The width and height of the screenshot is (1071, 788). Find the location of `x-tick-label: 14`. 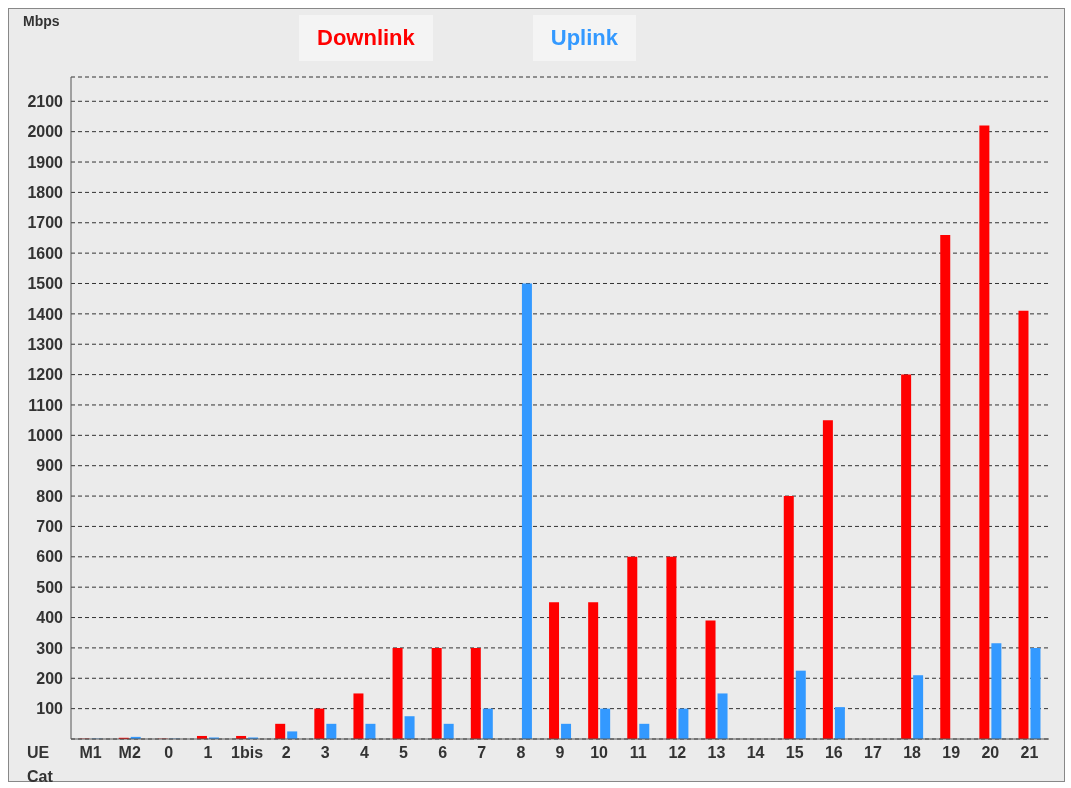

x-tick-label: 14 is located at coordinates (755, 753).